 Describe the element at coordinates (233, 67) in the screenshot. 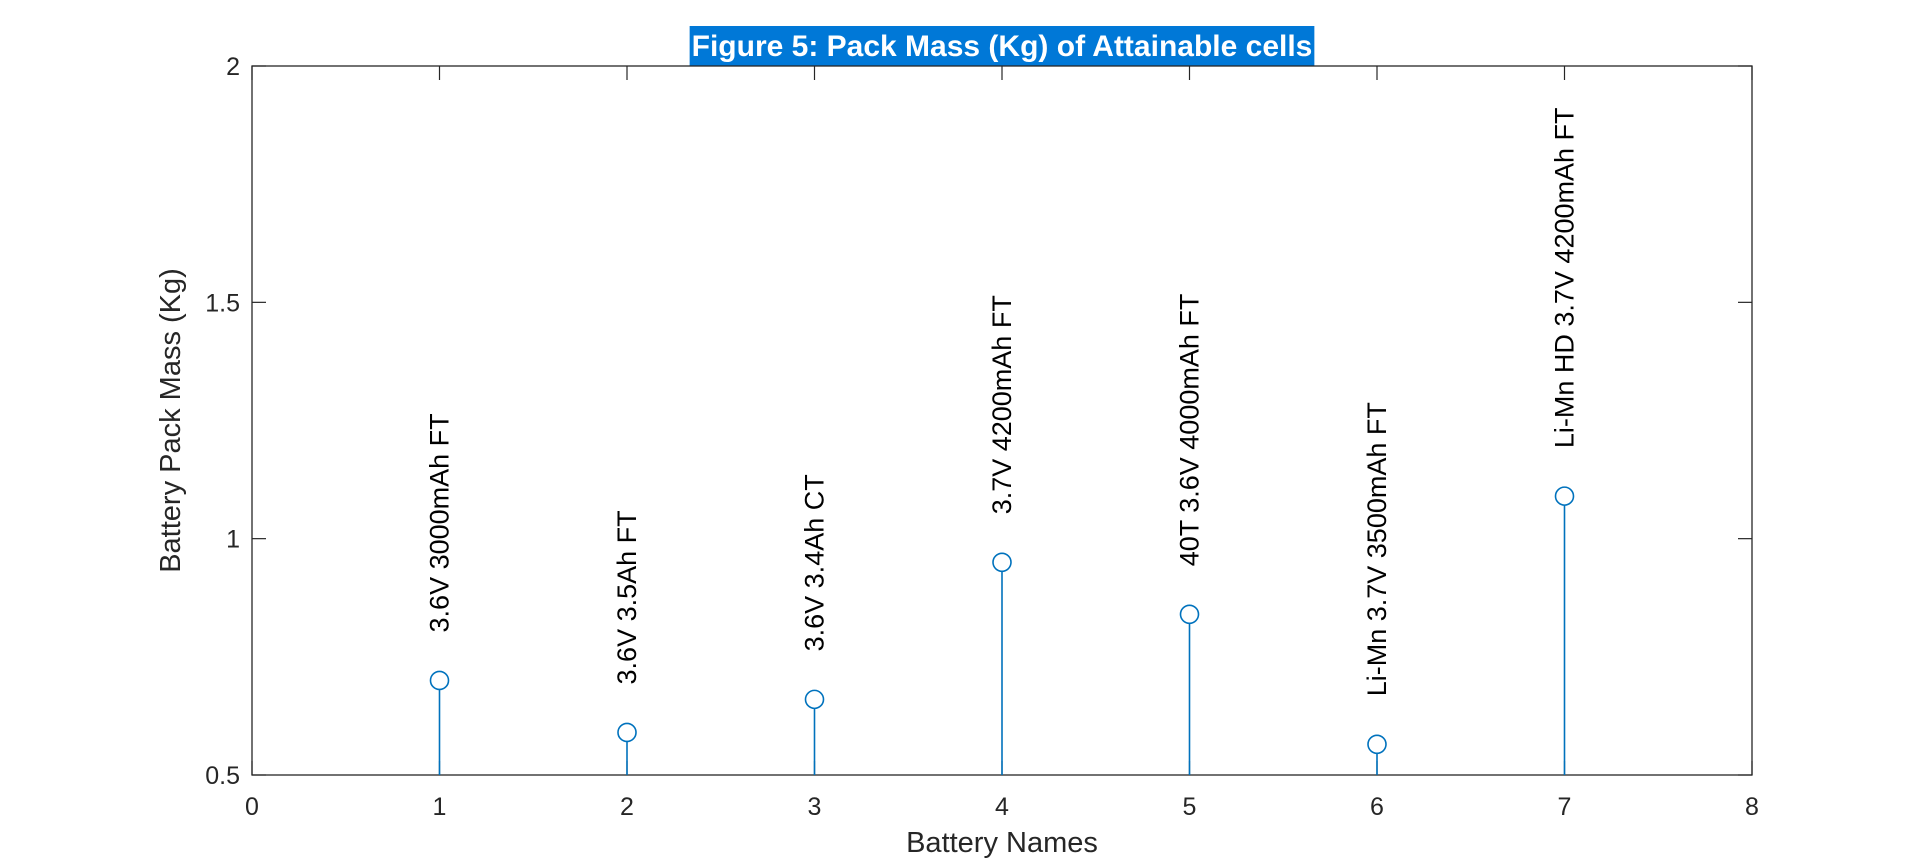

I see `y-tick-label: 2` at that location.